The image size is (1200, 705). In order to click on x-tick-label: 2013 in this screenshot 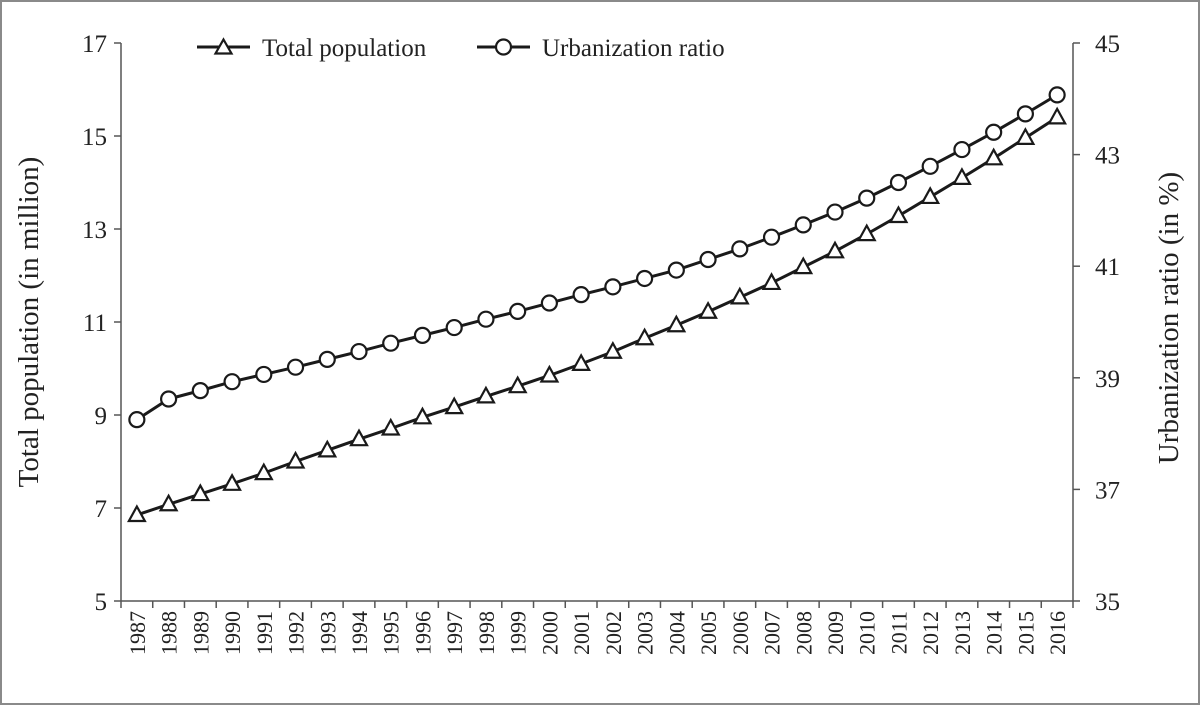, I will do `click(962, 633)`.